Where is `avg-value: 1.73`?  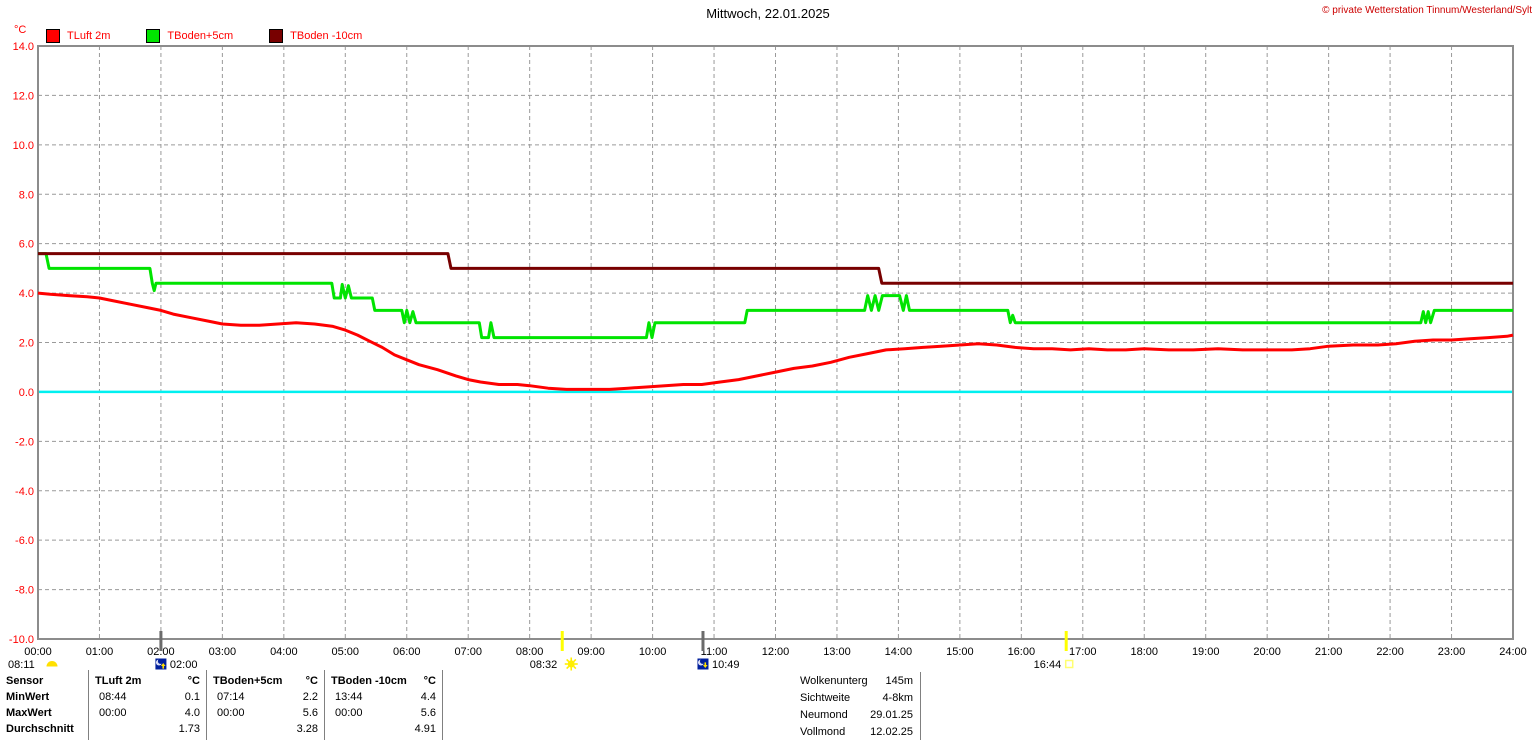 avg-value: 1.73 is located at coordinates (189, 729).